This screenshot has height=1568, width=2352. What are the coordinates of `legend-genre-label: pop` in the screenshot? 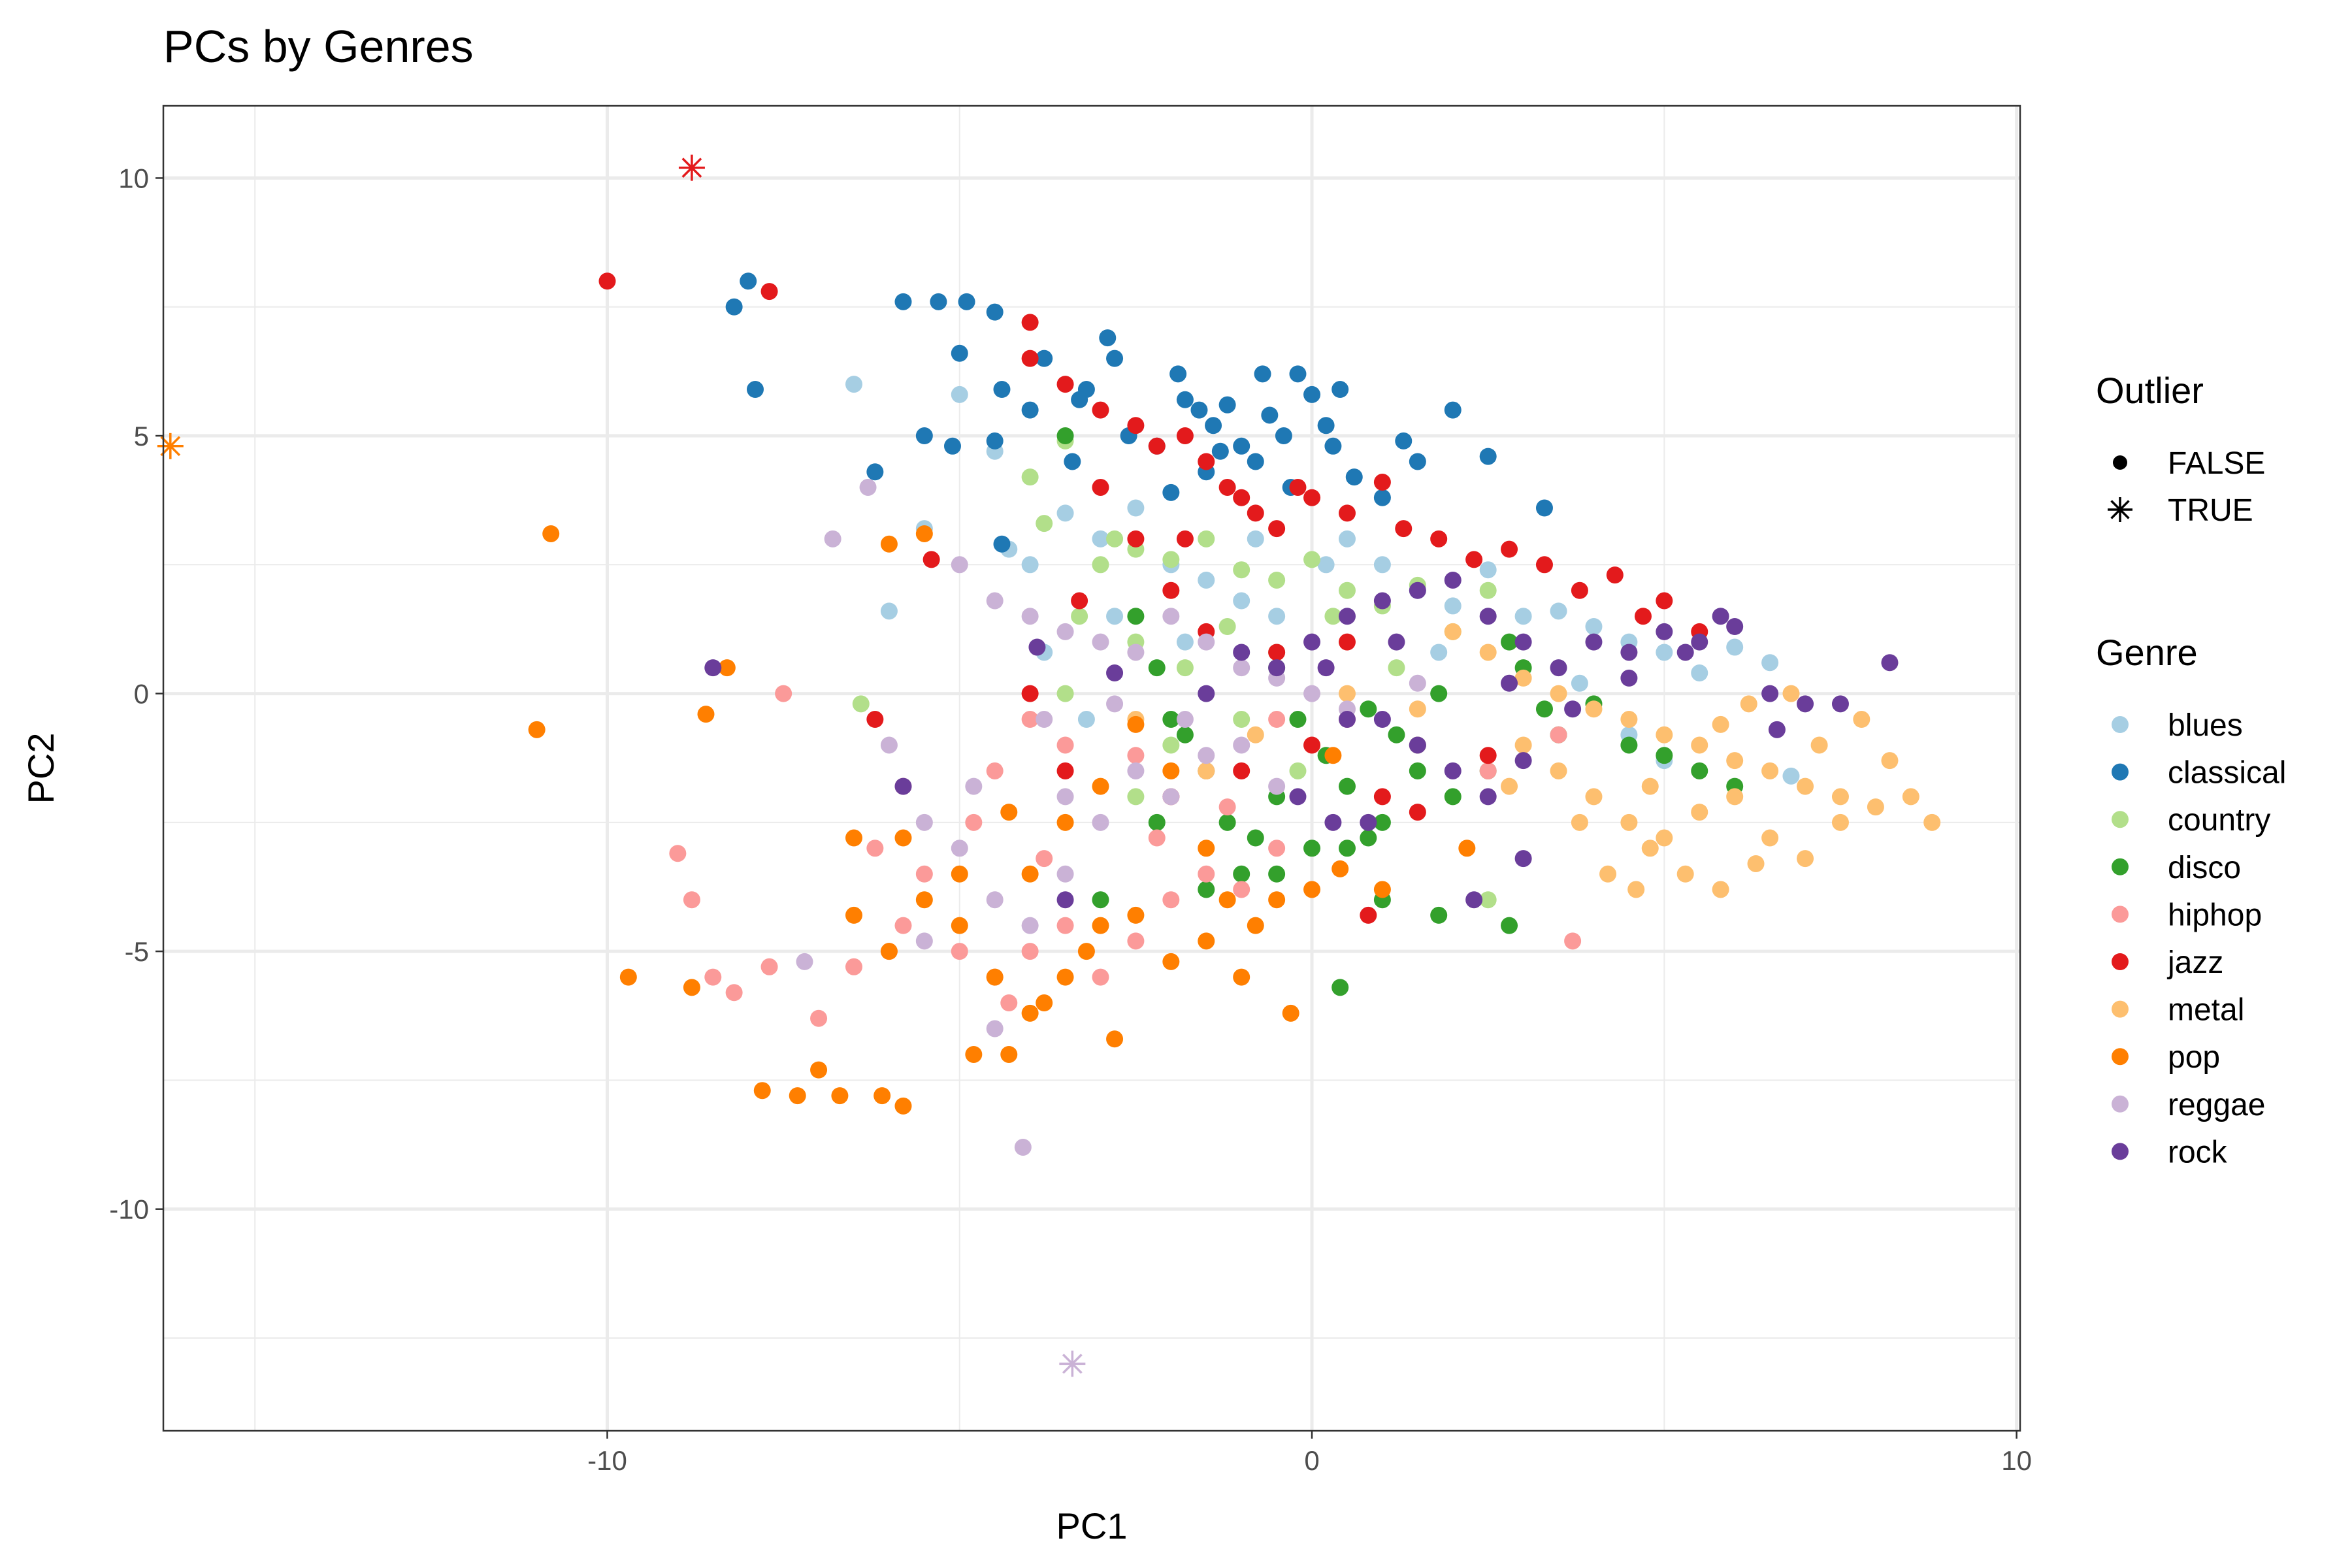 It's located at (2194, 1057).